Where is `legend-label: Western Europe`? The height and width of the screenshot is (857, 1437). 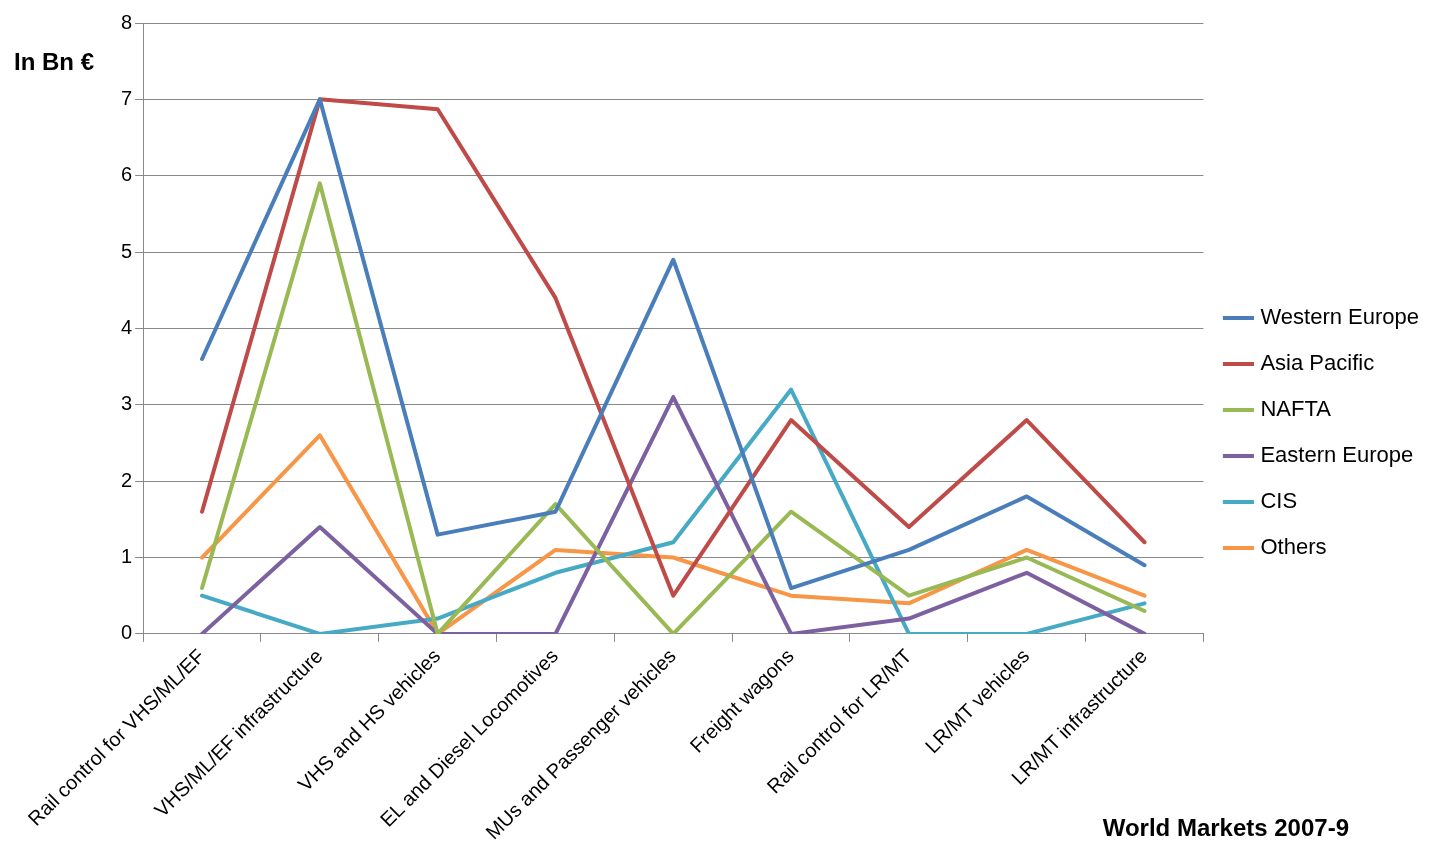 legend-label: Western Europe is located at coordinates (1340, 317).